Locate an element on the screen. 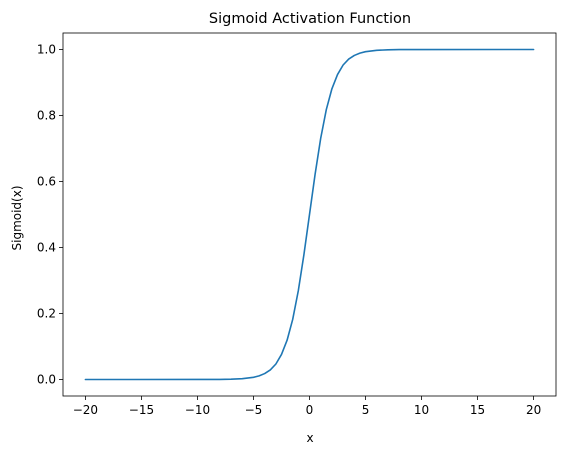  x-tick-label: −20 is located at coordinates (85, 410).